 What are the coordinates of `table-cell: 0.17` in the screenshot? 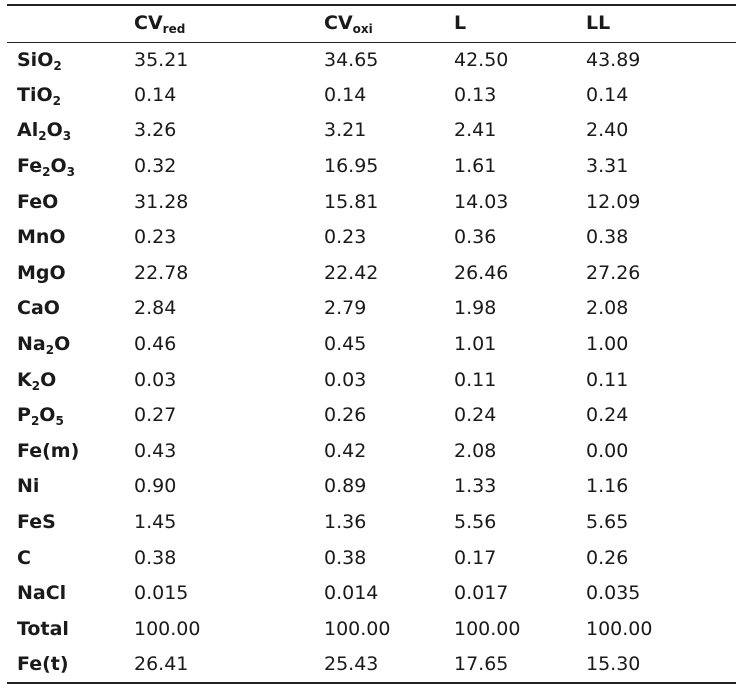 It's located at (475, 557).